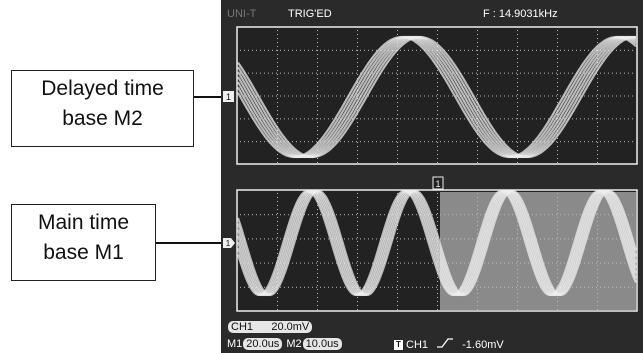 The width and height of the screenshot is (643, 353). I want to click on trigger-source: CH1, so click(417, 345).